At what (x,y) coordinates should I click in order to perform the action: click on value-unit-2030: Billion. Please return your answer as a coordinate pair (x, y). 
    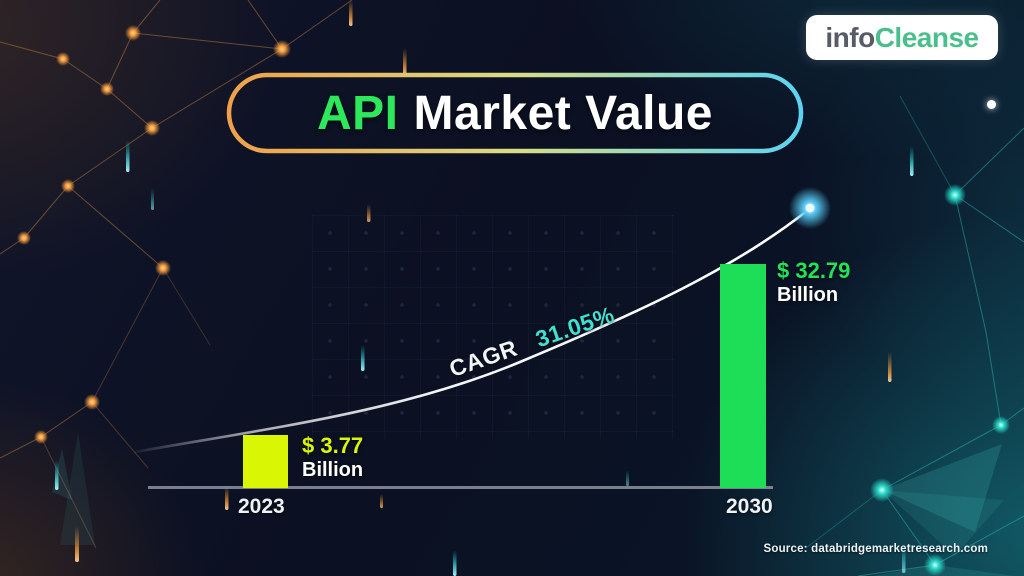
    Looking at the image, I should click on (808, 294).